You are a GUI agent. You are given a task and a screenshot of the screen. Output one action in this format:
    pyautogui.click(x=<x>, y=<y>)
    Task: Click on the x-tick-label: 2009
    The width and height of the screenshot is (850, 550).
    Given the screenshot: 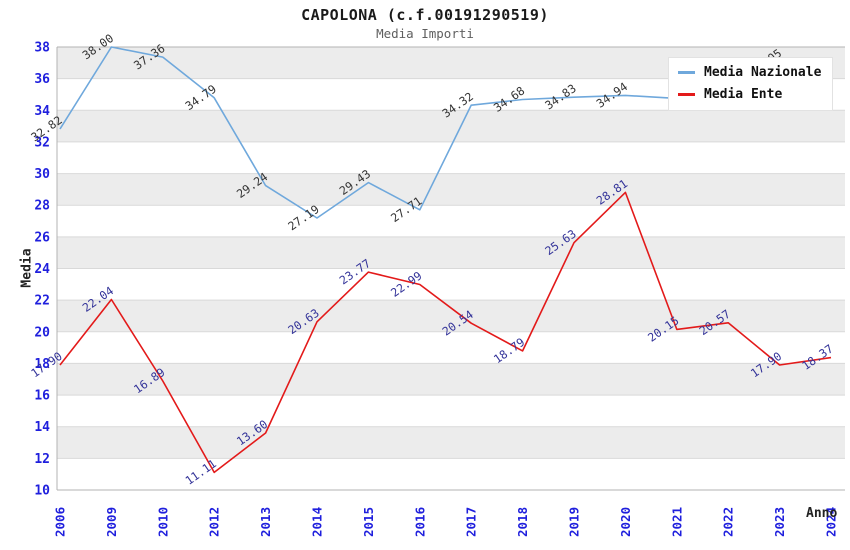 What is the action you would take?
    pyautogui.click(x=111, y=522)
    